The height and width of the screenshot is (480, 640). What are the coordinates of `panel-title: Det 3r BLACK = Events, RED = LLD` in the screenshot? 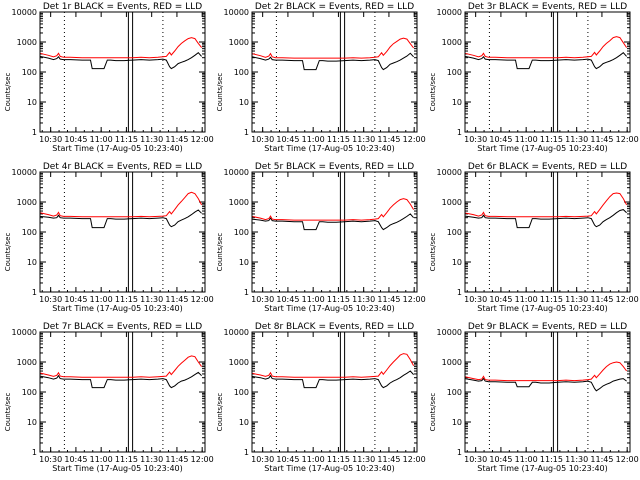 It's located at (547, 7).